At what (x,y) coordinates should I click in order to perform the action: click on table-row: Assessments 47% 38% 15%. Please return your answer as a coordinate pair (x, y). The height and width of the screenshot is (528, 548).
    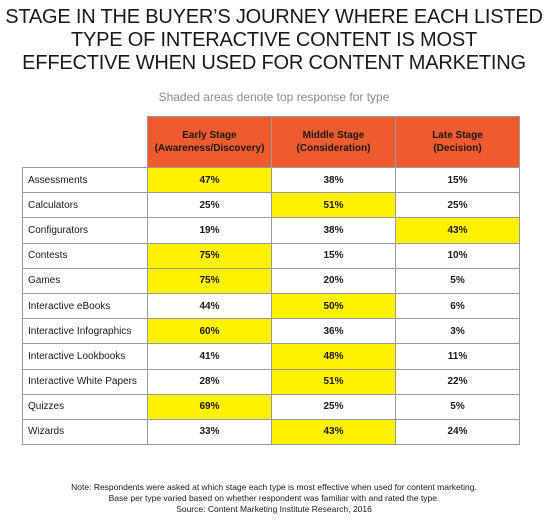
    Looking at the image, I should click on (271, 180).